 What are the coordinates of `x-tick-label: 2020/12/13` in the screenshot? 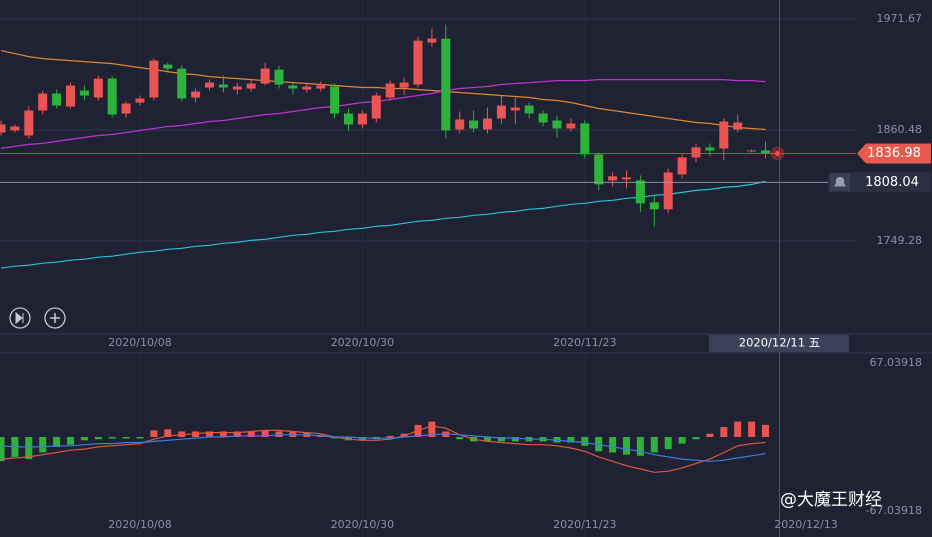 It's located at (805, 524).